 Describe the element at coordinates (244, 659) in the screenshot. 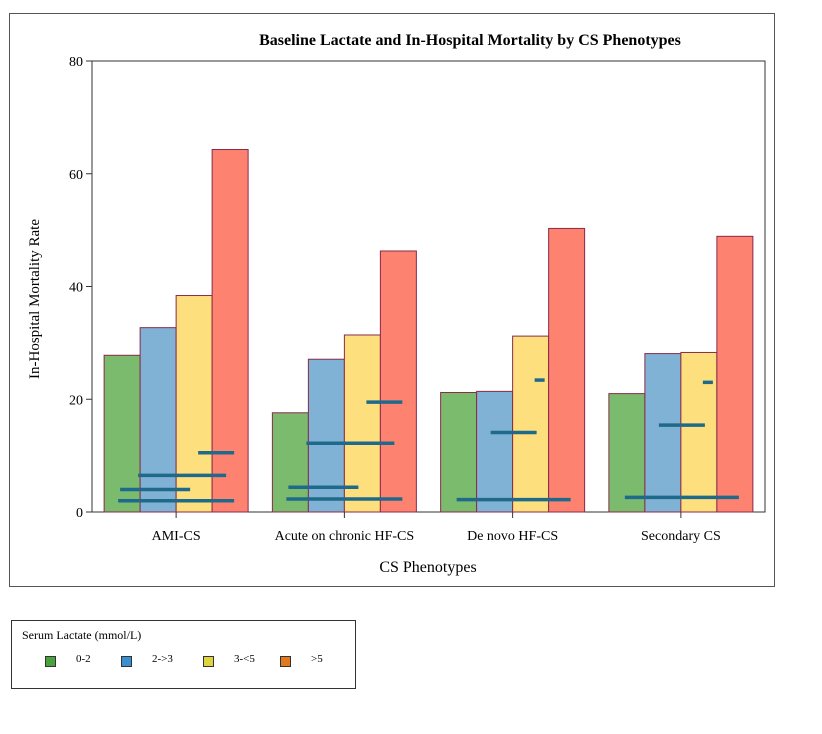

I see `legend-label: 3-<5` at that location.